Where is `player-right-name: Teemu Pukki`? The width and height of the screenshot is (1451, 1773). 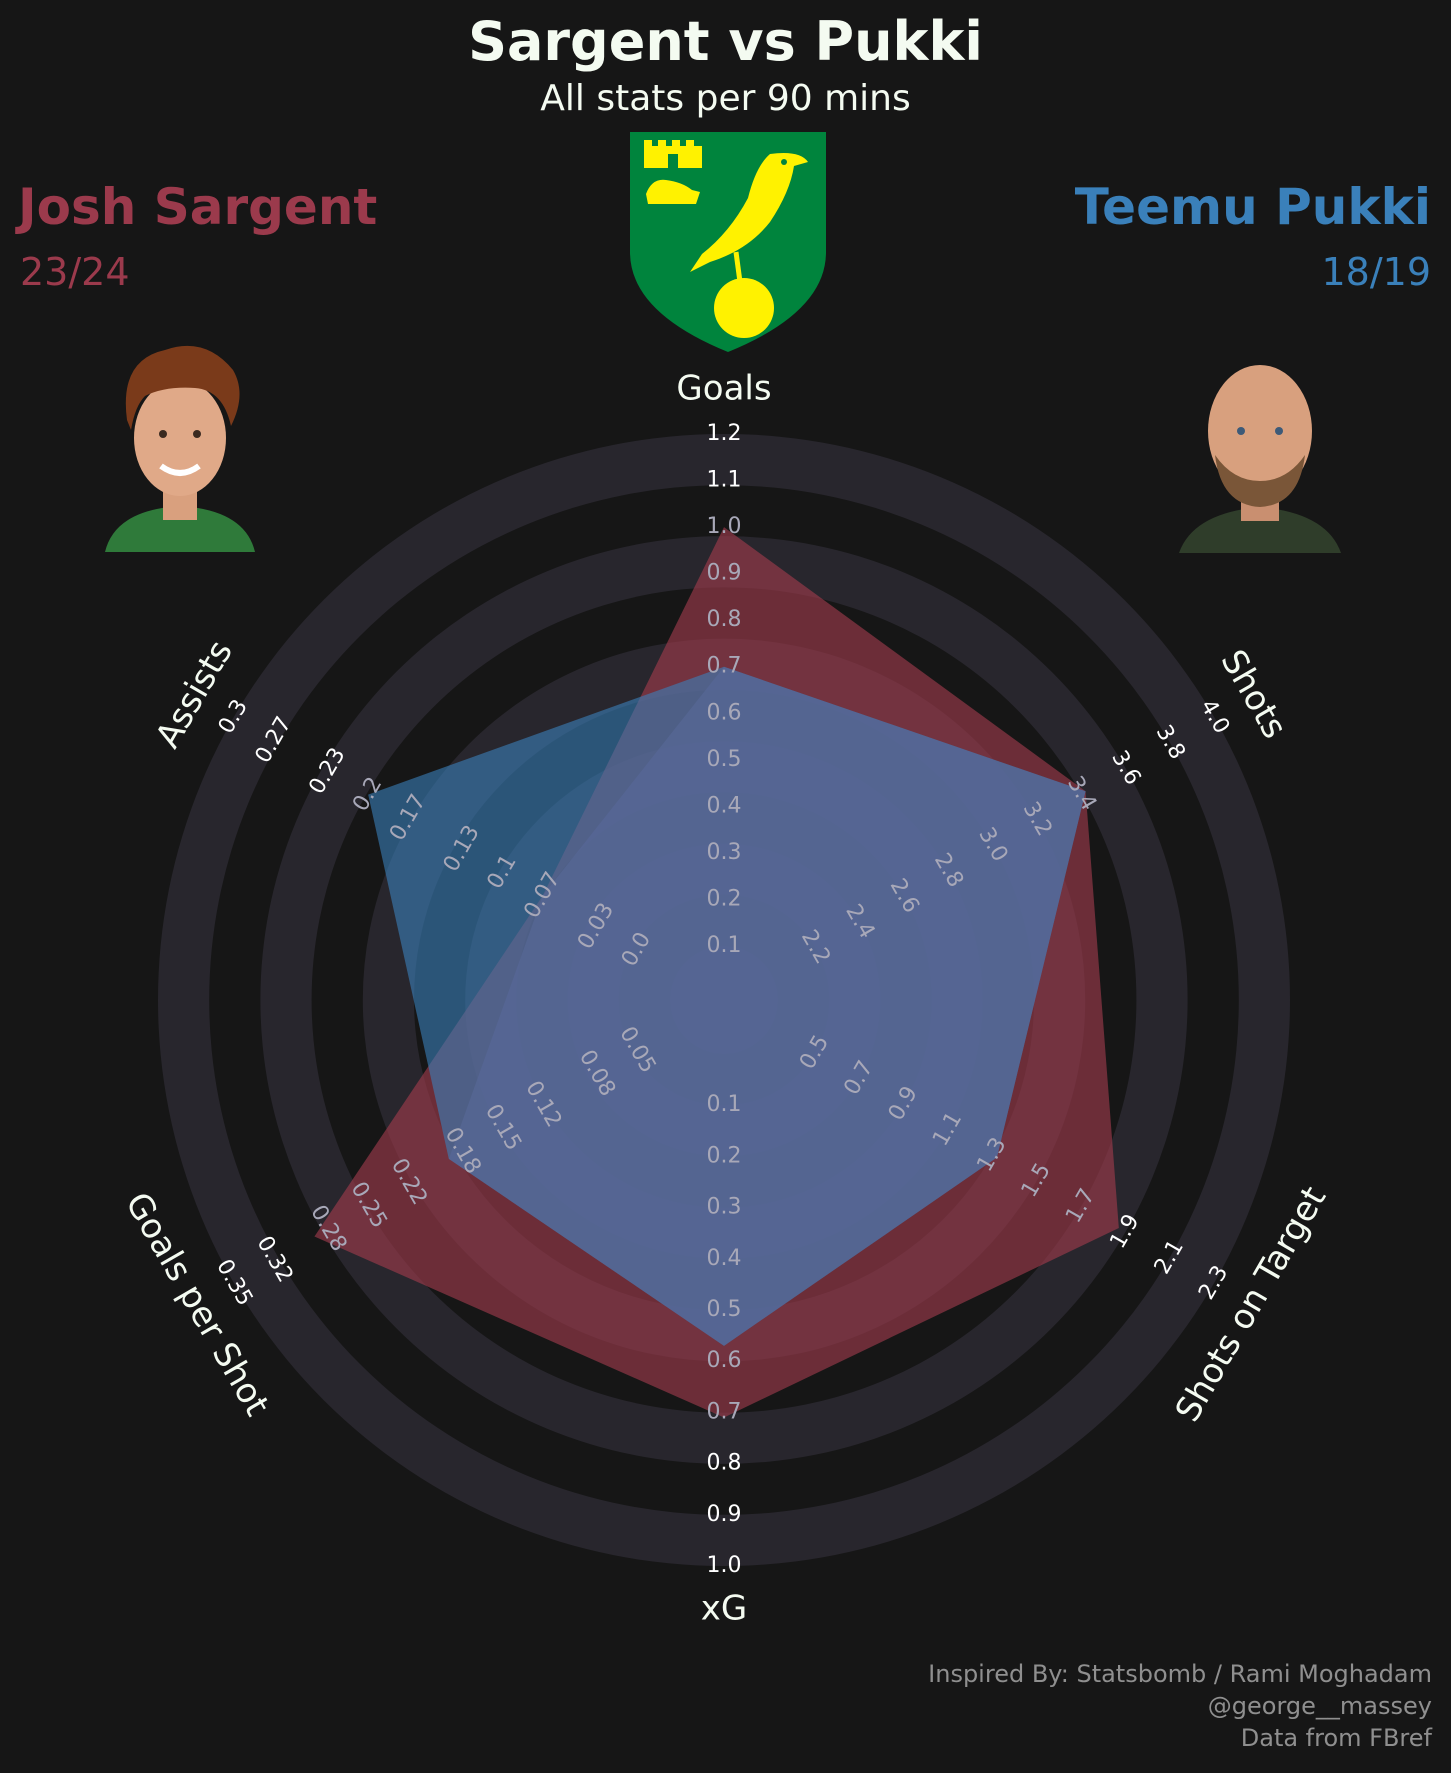 player-right-name: Teemu Pukki is located at coordinates (1252, 207).